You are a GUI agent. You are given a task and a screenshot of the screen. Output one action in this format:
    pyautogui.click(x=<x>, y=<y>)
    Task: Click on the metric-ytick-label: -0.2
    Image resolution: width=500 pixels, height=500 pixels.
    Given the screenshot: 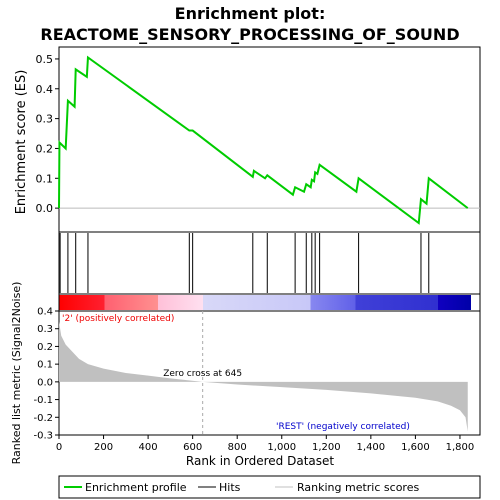 What is the action you would take?
    pyautogui.click(x=43, y=418)
    